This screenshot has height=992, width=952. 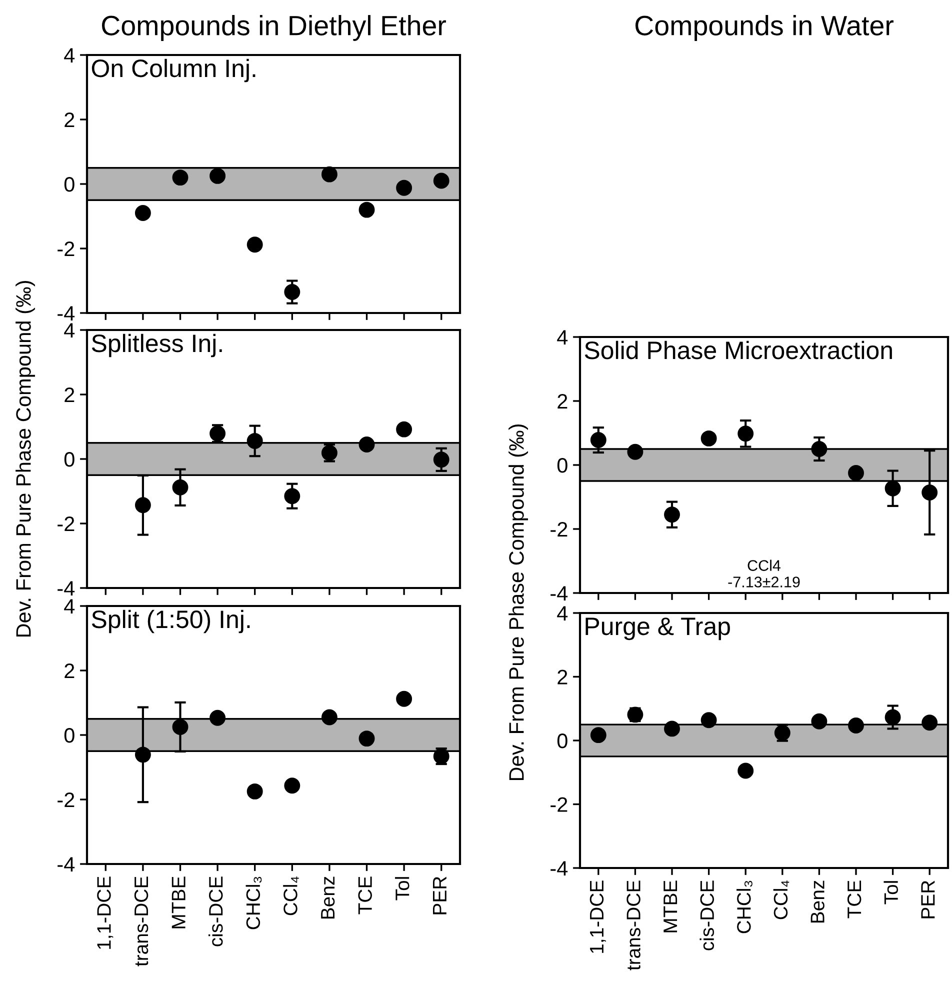 What do you see at coordinates (738, 350) in the screenshot?
I see `chart-subtitle: Solid Phase Microextraction` at bounding box center [738, 350].